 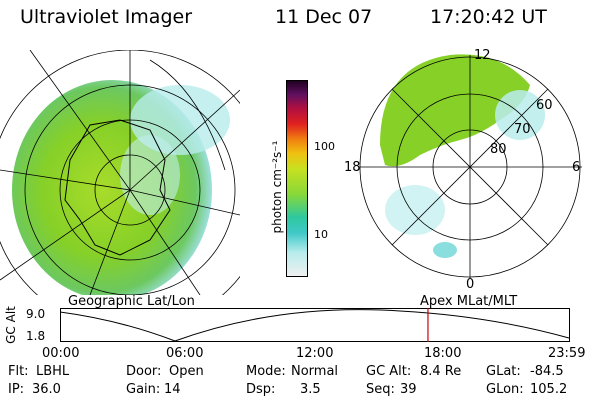 What do you see at coordinates (544, 105) in the screenshot?
I see `mlat-label-60: 60` at bounding box center [544, 105].